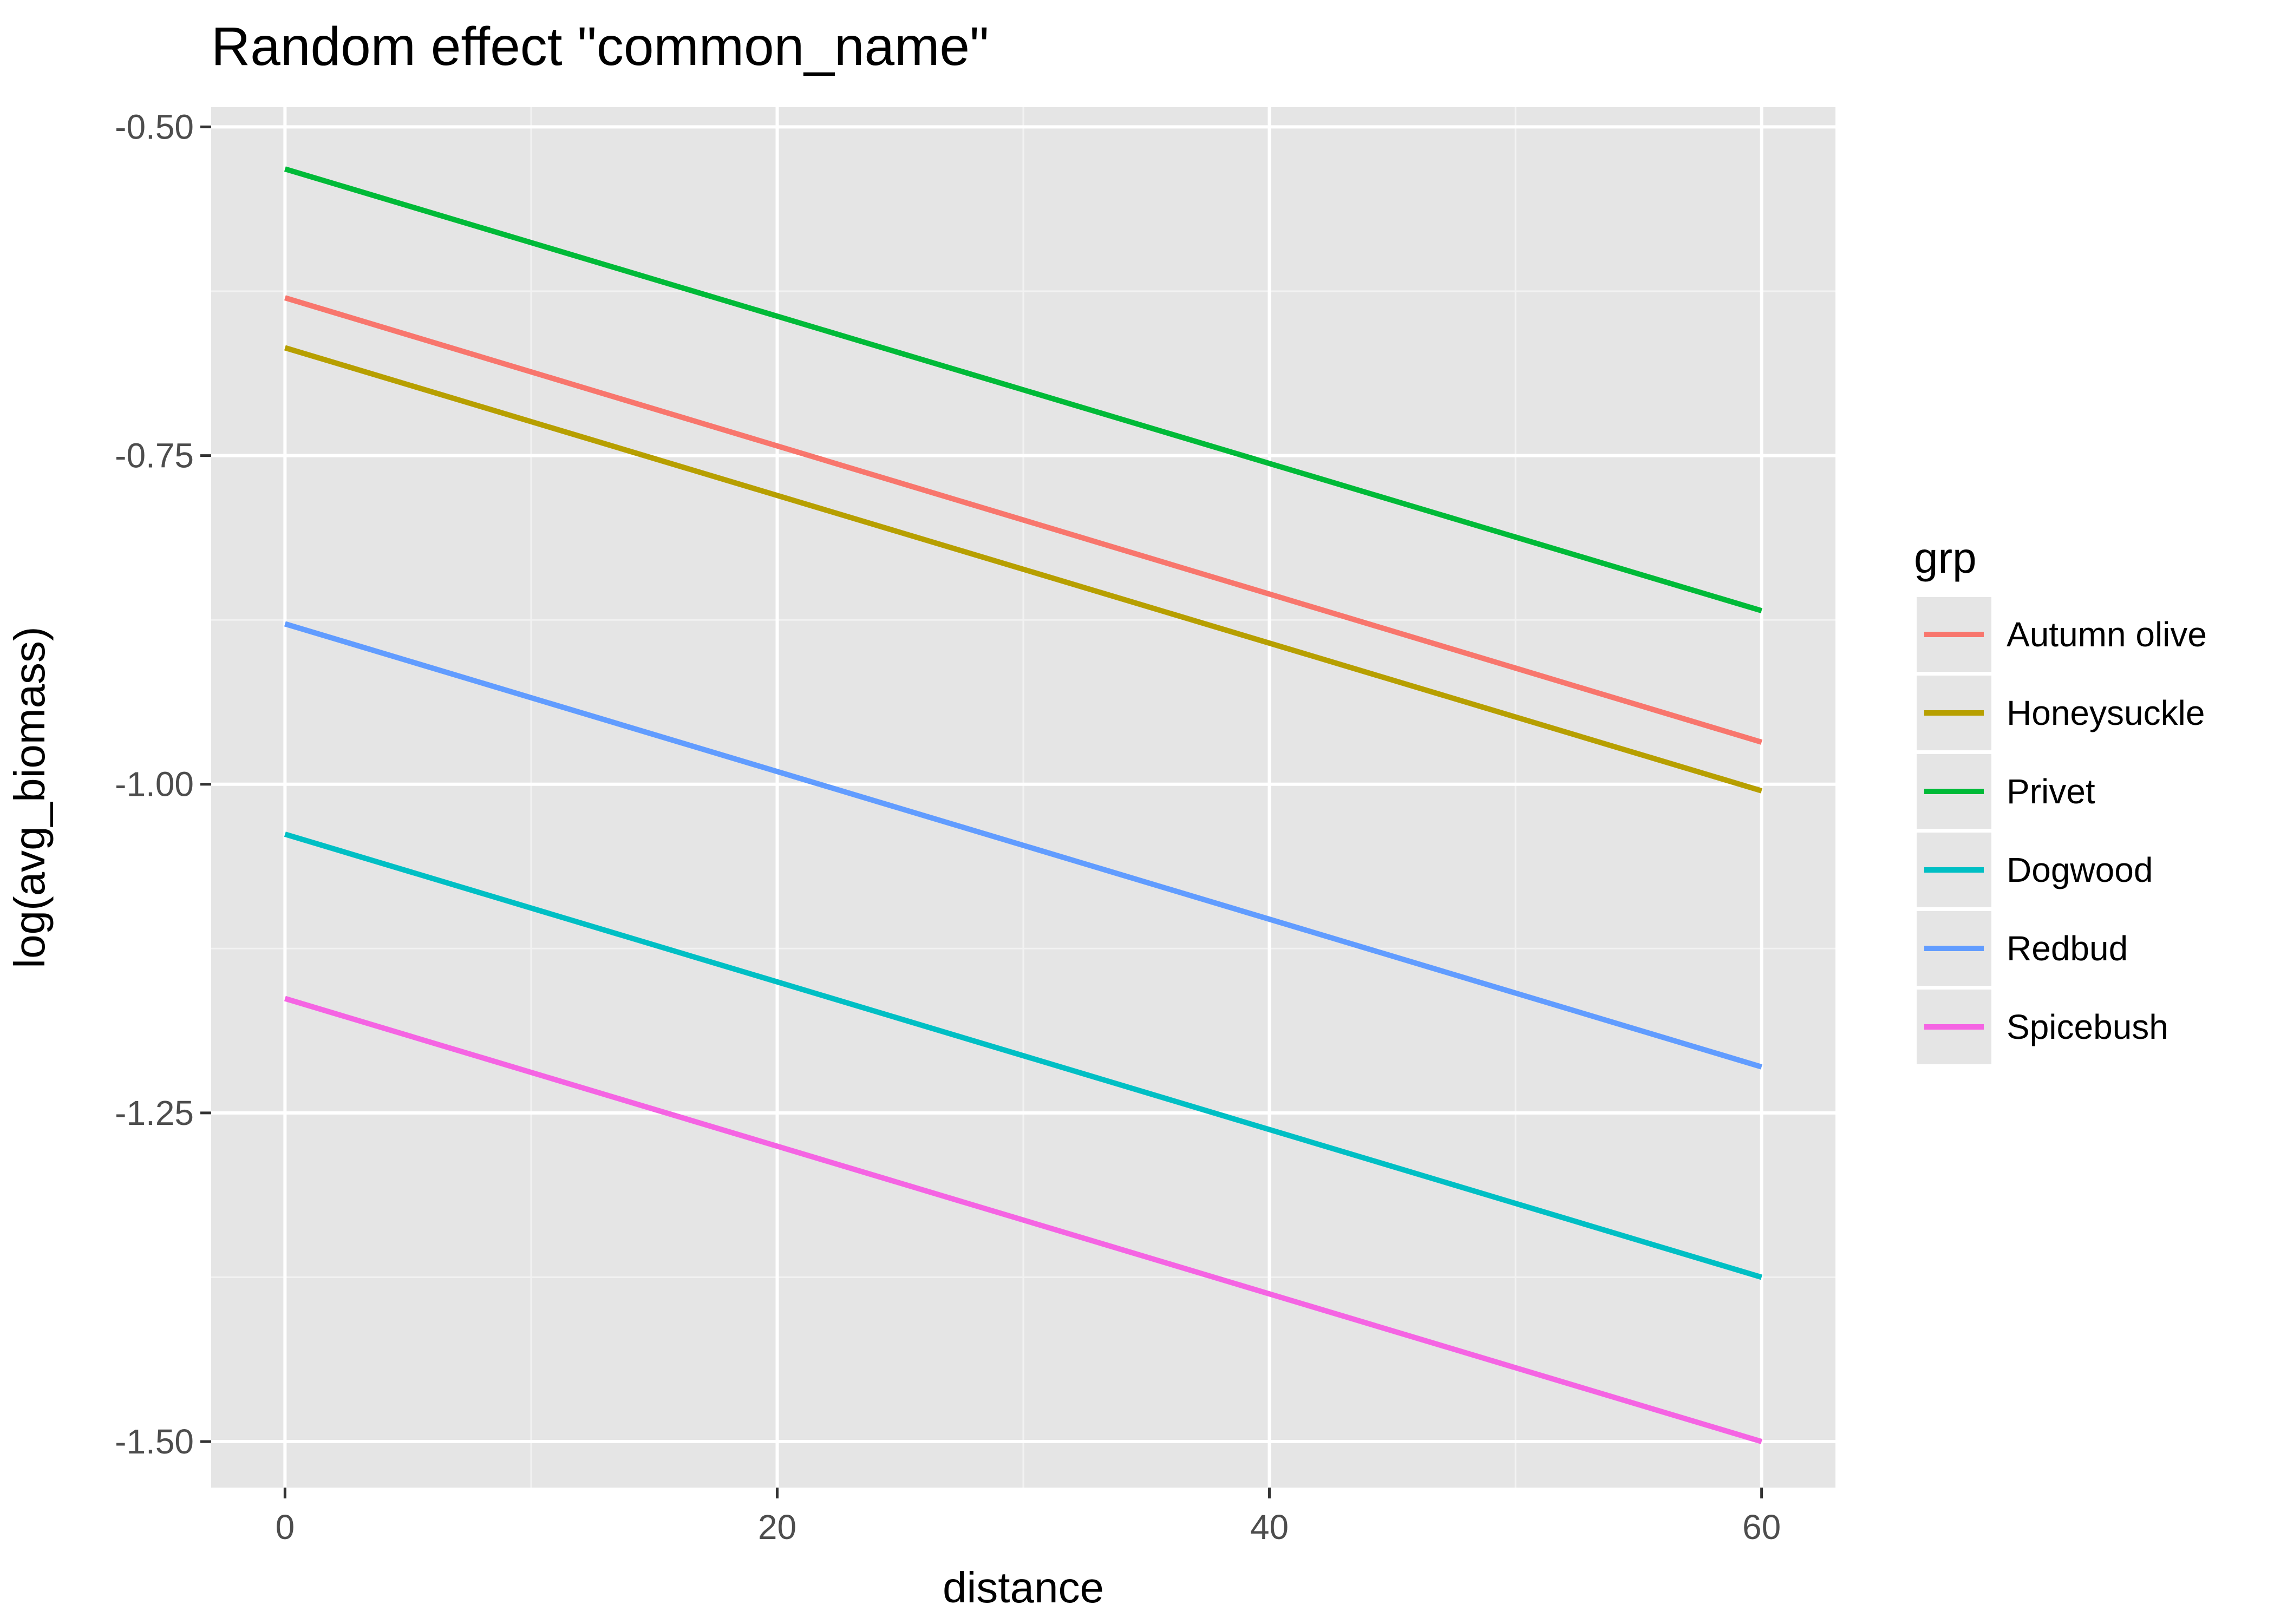  What do you see at coordinates (1946, 558) in the screenshot?
I see `legend-title: grp` at bounding box center [1946, 558].